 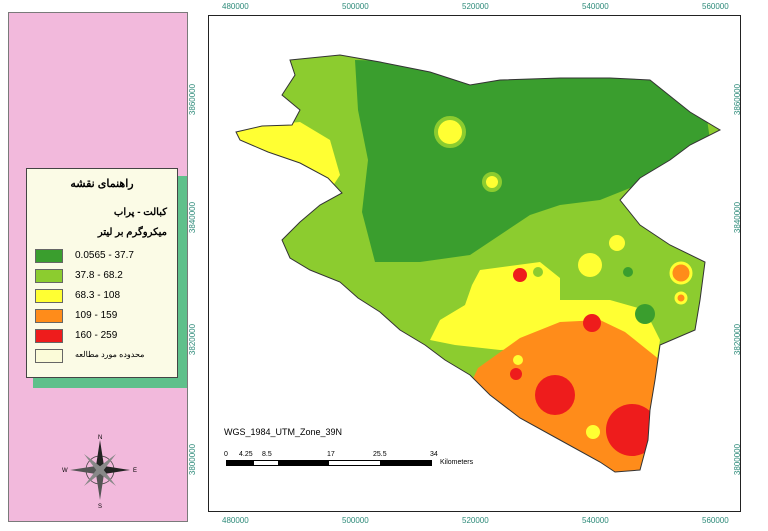 What do you see at coordinates (380, 454) in the screenshot?
I see `scale-tick: 25.5` at bounding box center [380, 454].